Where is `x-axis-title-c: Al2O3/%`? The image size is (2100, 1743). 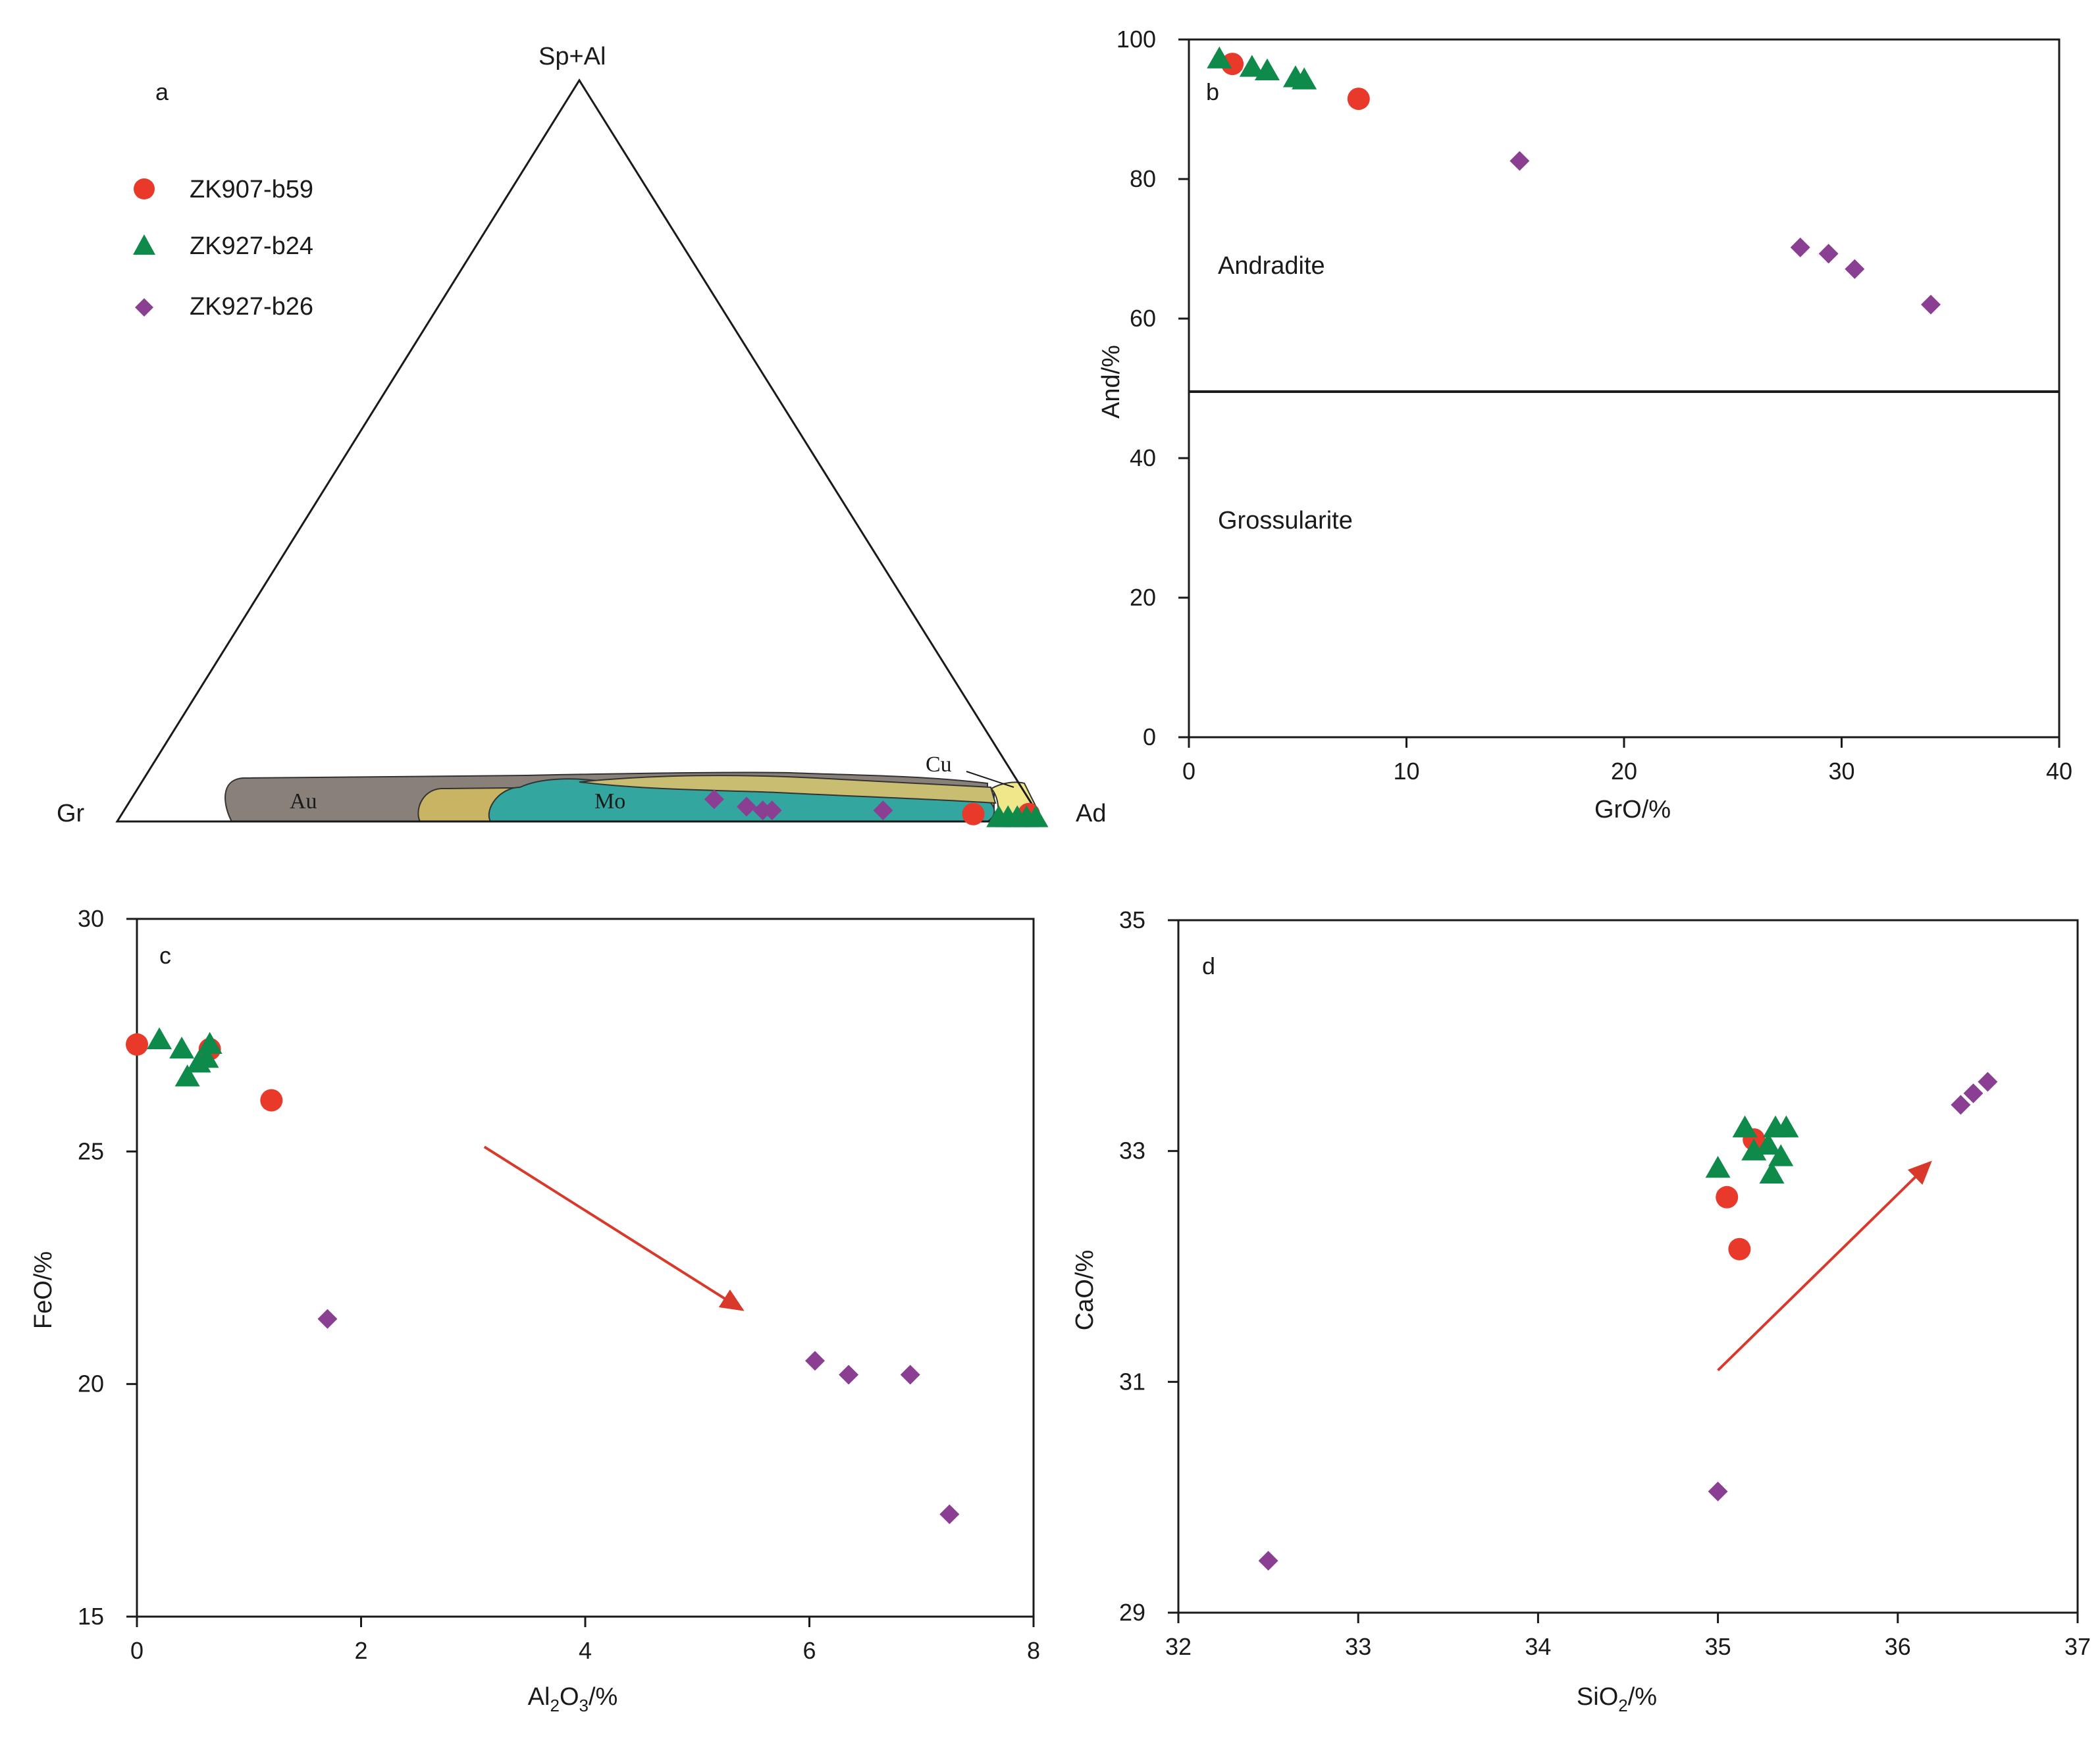 x-axis-title-c: Al2O3/% is located at coordinates (573, 1699).